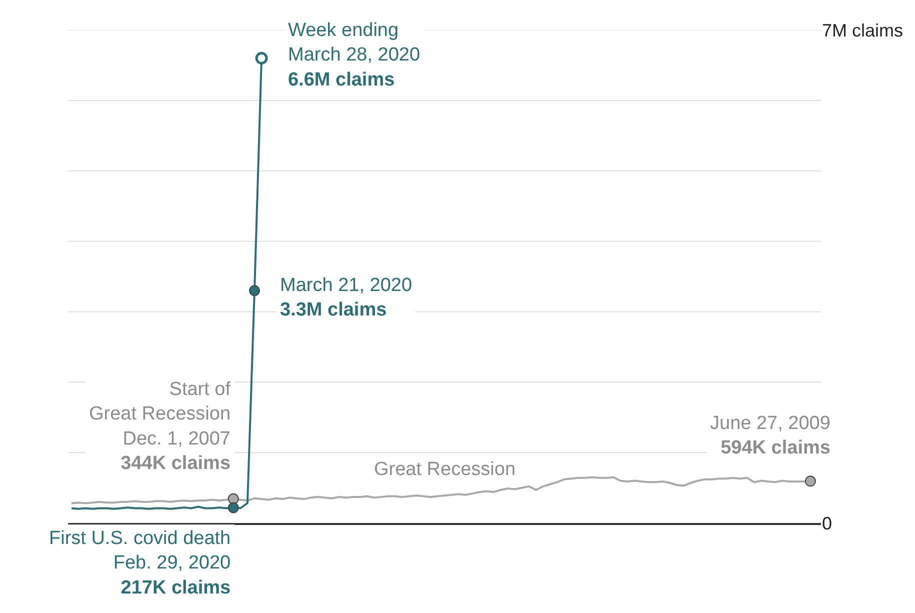 The image size is (915, 613). Describe the element at coordinates (140, 563) in the screenshot. I see `annotation: First U.S. covid death Feb. 29, 2020 217K claims` at that location.